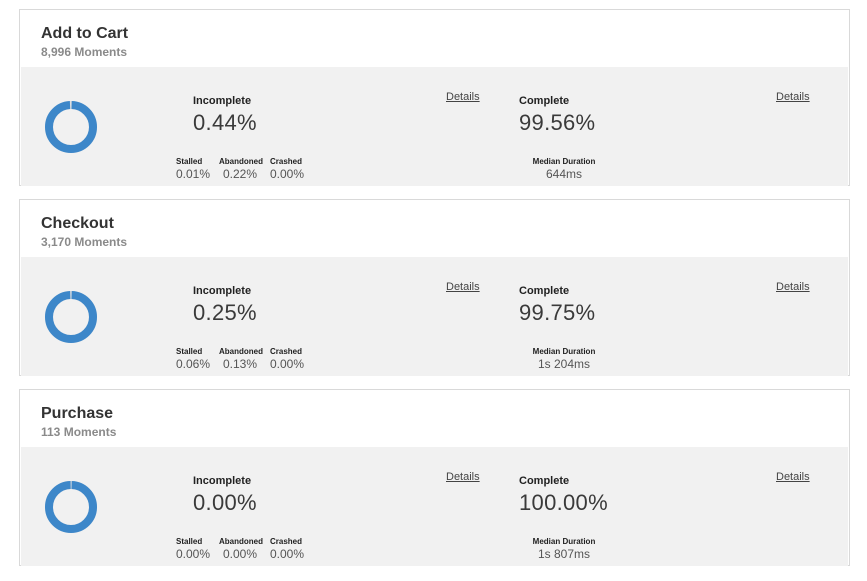  What do you see at coordinates (240, 174) in the screenshot?
I see `abandoned-value: 0.22%` at bounding box center [240, 174].